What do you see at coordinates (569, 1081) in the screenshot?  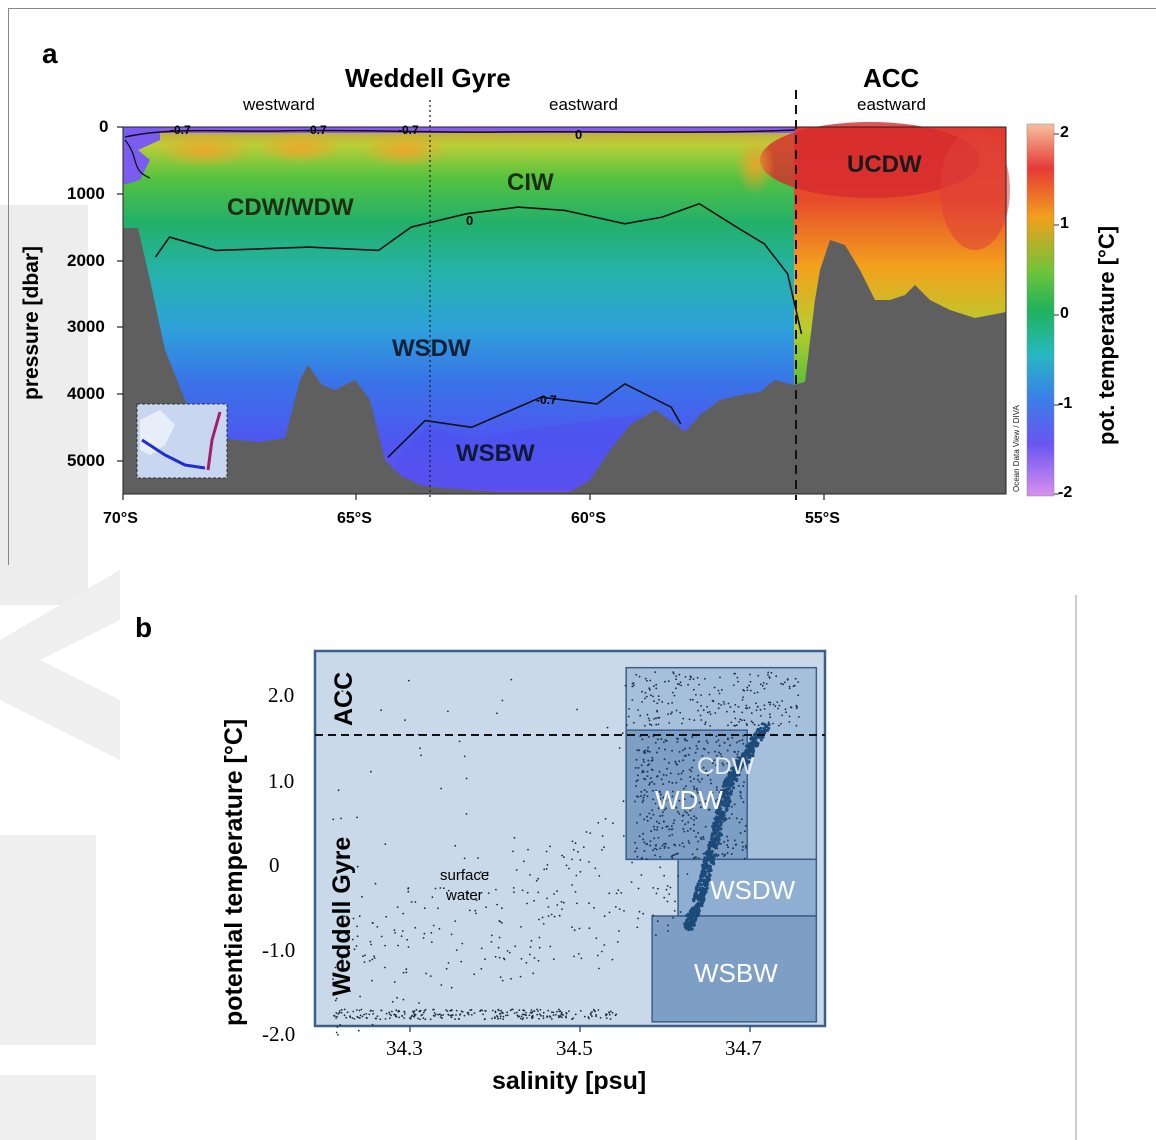 I see `panel-b-x-axis-label: salinity [psu]` at bounding box center [569, 1081].